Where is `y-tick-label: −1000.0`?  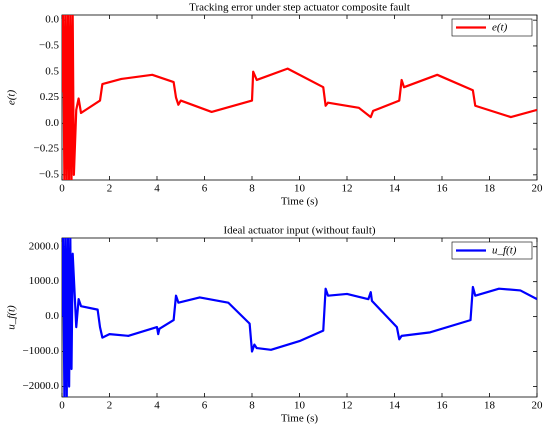
y-tick-label: −1000.0 is located at coordinates (41, 351).